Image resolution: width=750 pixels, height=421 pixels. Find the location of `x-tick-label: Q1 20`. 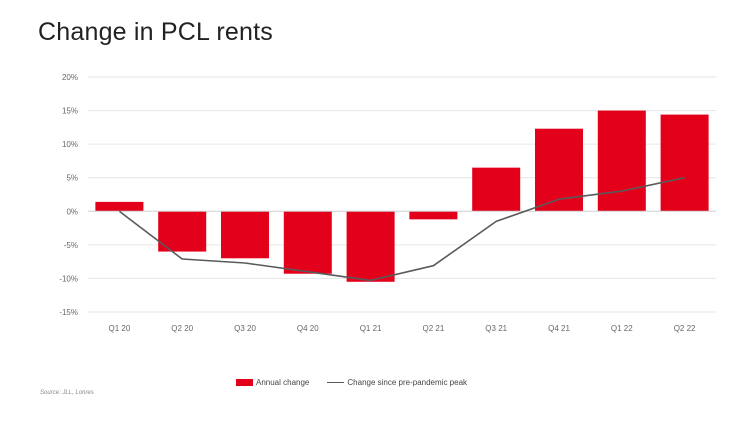

x-tick-label: Q1 20 is located at coordinates (120, 328).